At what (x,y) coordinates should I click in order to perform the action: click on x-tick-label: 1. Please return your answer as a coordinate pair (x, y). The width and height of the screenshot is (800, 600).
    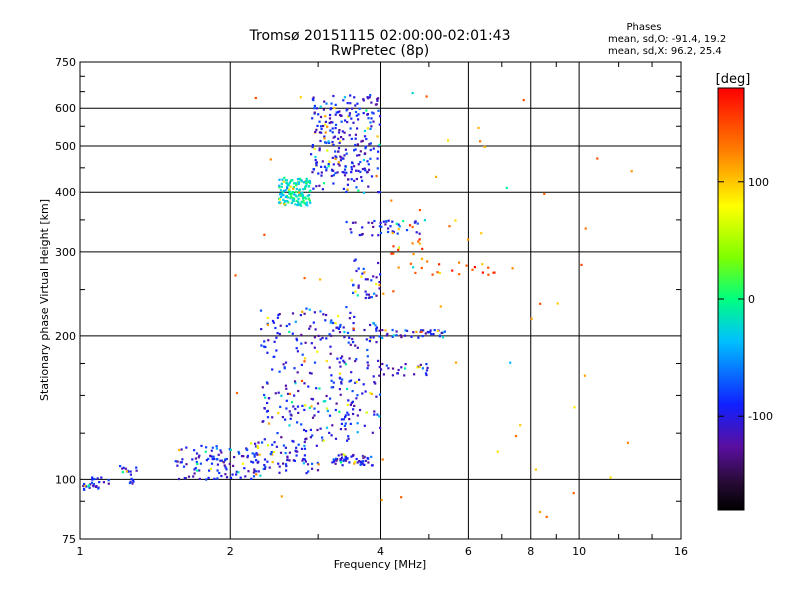
    Looking at the image, I should click on (80, 551).